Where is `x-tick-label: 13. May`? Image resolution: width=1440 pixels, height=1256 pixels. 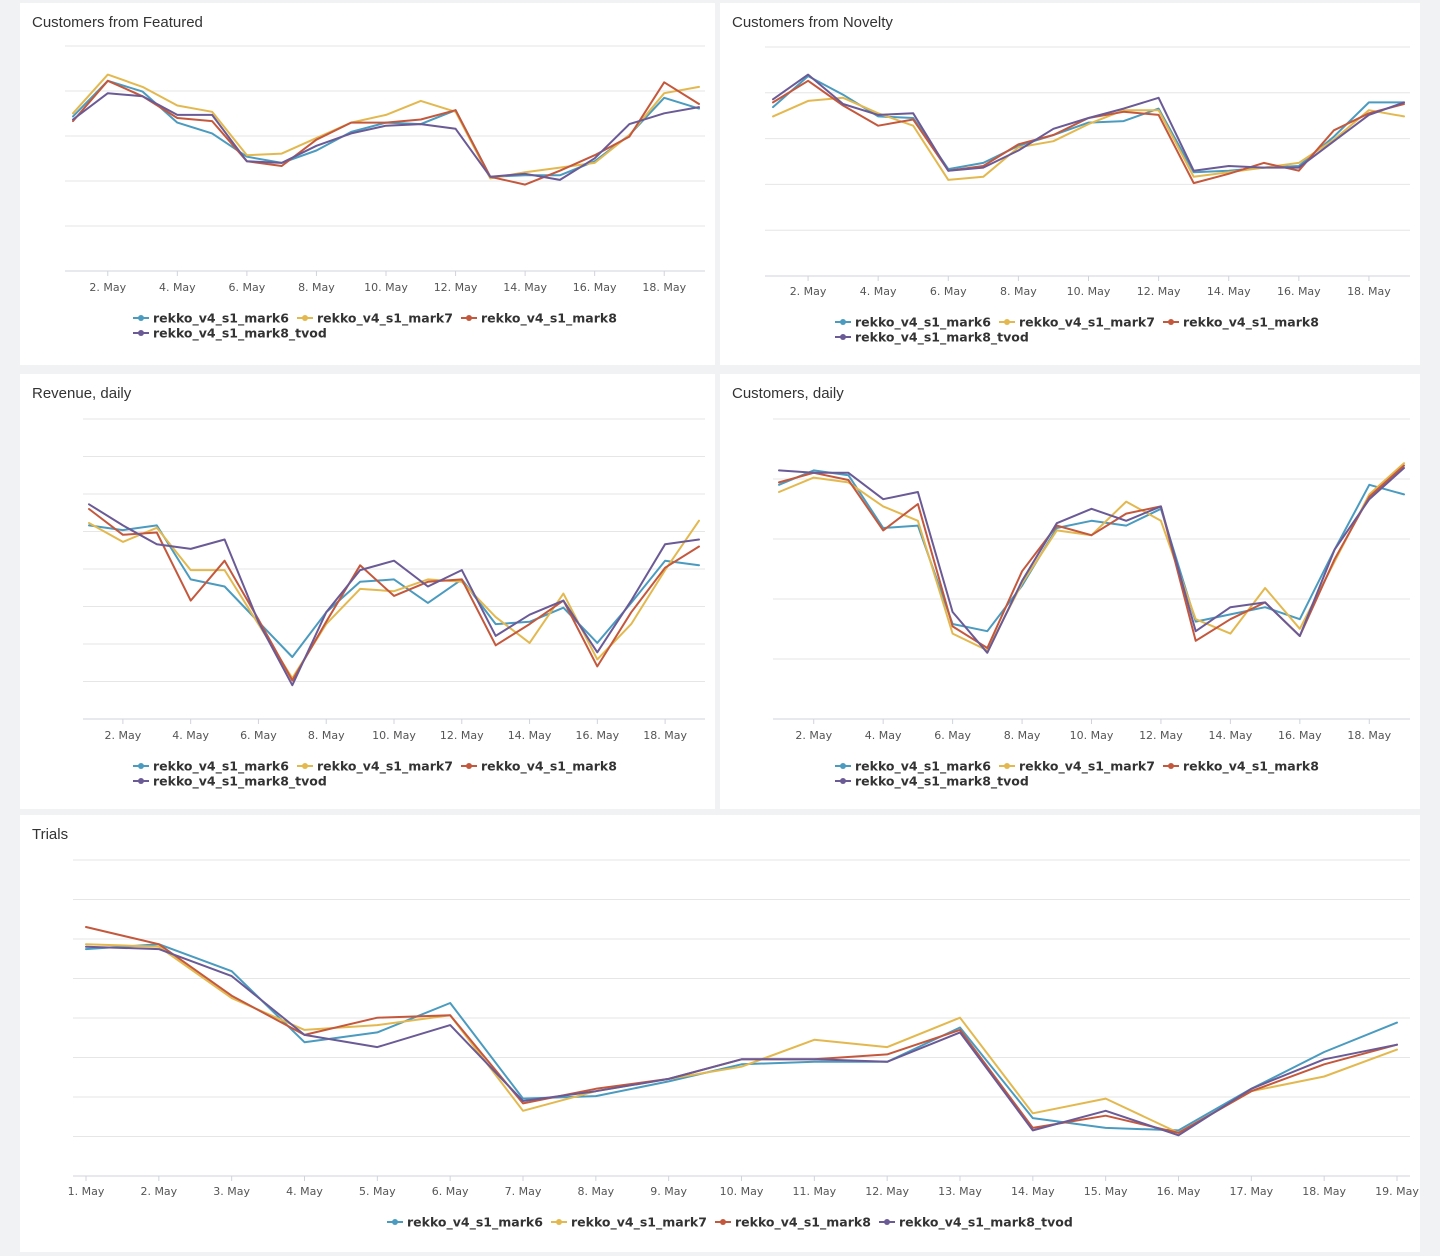
x-tick-label: 13. May is located at coordinates (960, 1191).